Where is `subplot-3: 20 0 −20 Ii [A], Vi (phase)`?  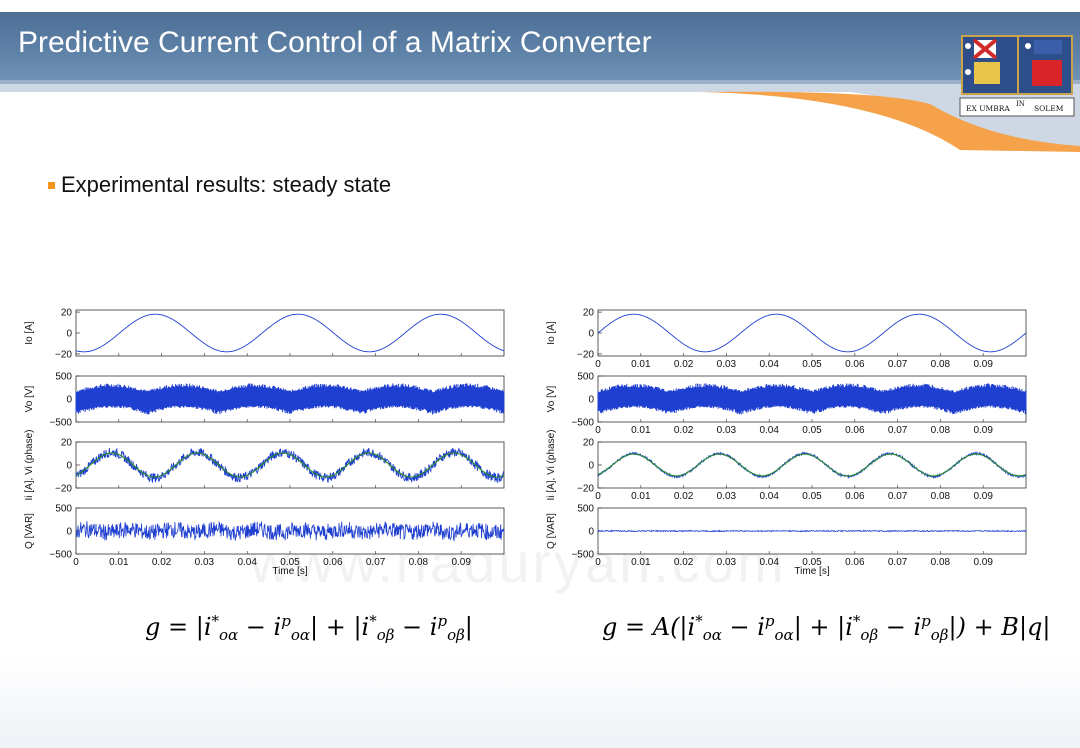
subplot-3: 20 0 −20 Ii [A], Vi (phase) is located at coordinates (264, 465).